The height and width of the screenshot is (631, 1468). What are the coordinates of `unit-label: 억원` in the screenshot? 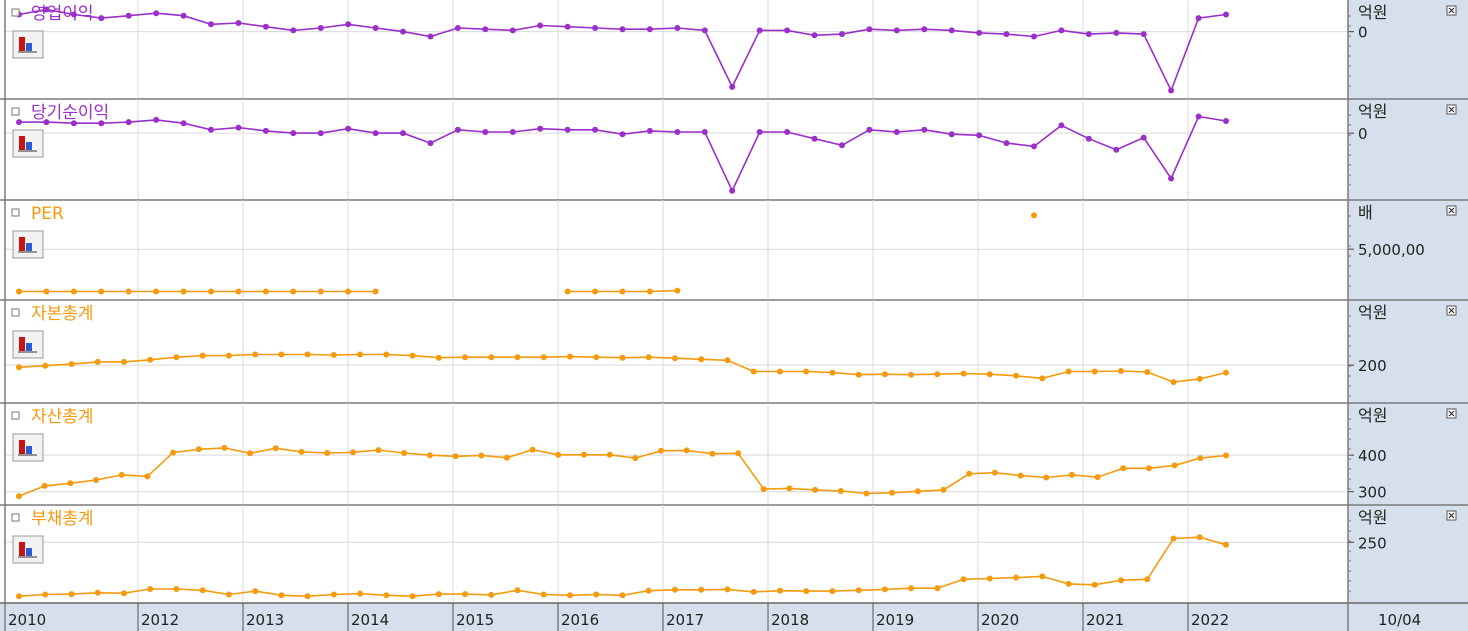 It's located at (1372, 517).